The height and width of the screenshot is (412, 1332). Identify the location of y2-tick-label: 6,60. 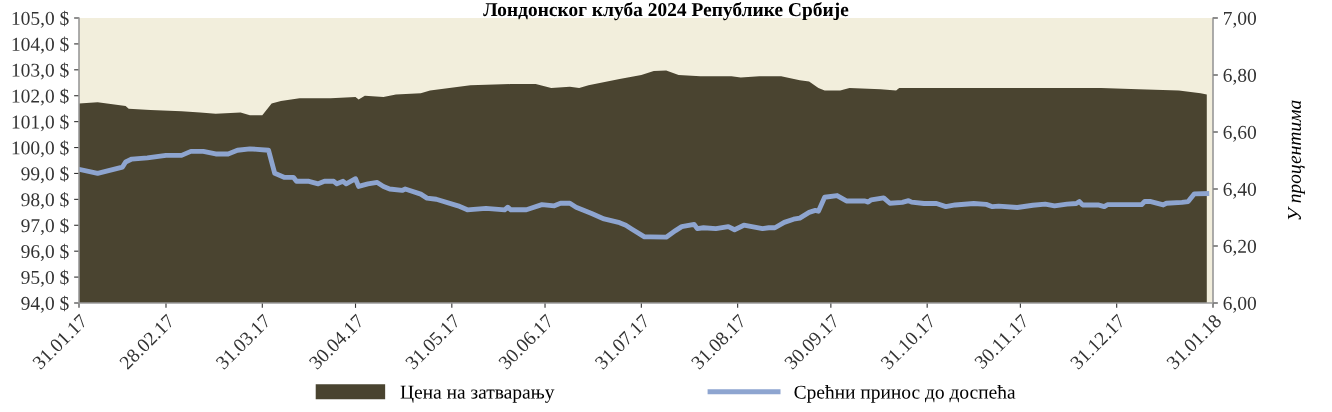
(1240, 133).